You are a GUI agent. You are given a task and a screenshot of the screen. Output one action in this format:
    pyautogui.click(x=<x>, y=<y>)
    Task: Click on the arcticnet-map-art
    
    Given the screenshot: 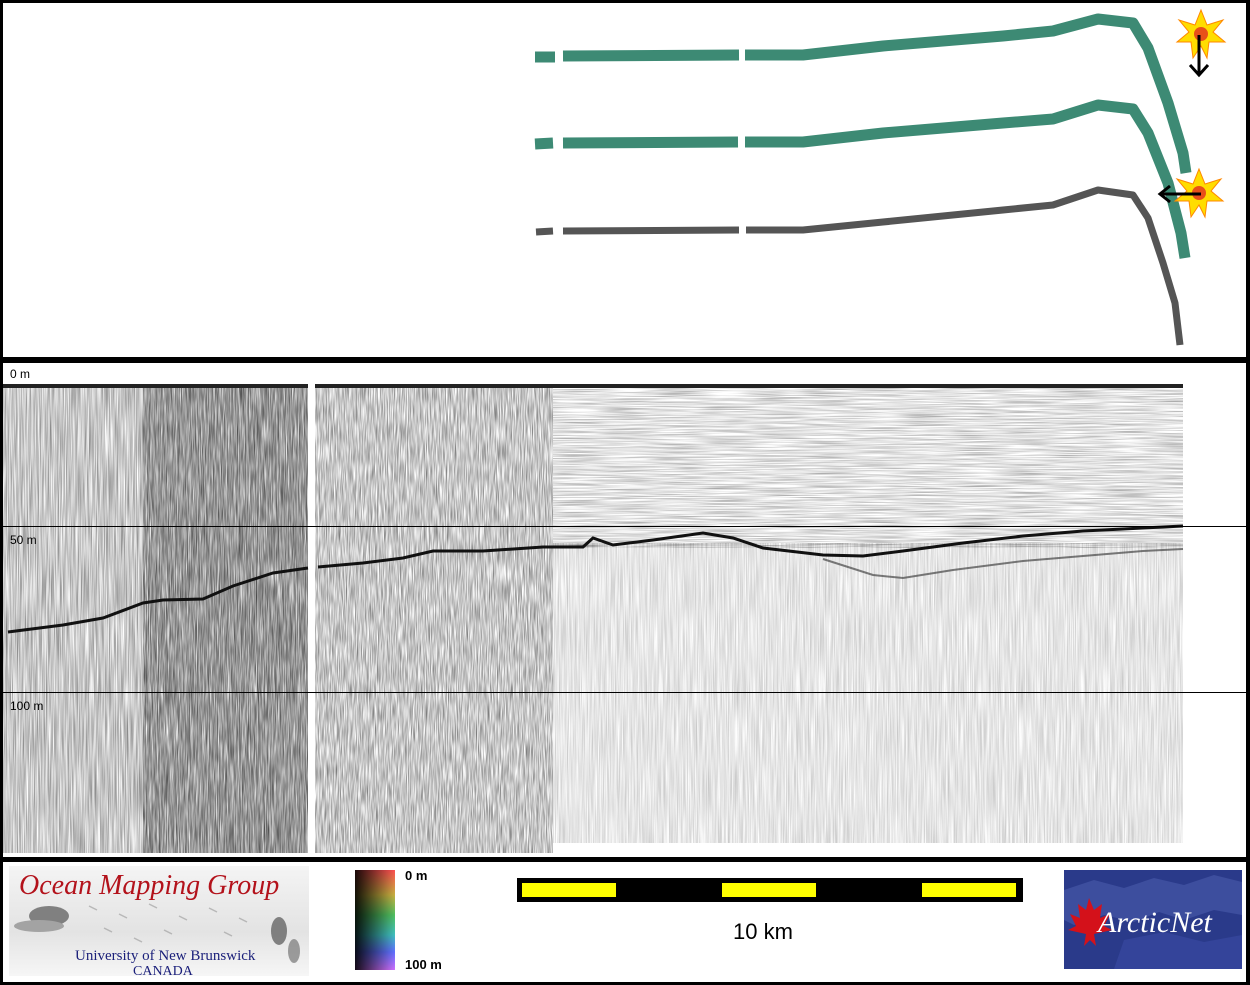 What is the action you would take?
    pyautogui.click(x=1153, y=922)
    